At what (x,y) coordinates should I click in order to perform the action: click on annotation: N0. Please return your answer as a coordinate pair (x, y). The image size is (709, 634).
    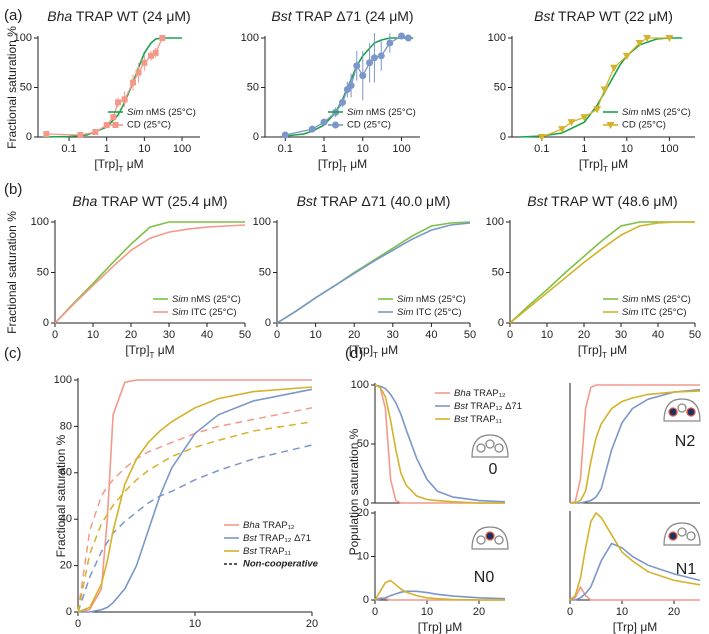
    Looking at the image, I should click on (484, 577).